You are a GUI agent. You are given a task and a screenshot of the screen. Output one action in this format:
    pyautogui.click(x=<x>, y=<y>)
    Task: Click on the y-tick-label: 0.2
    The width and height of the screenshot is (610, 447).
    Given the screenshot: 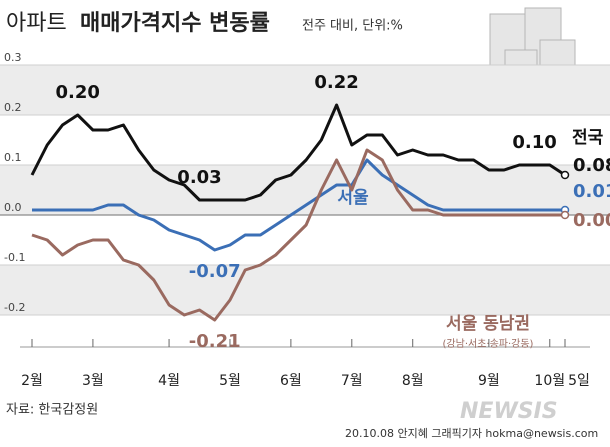 What is the action you would take?
    pyautogui.click(x=13, y=107)
    